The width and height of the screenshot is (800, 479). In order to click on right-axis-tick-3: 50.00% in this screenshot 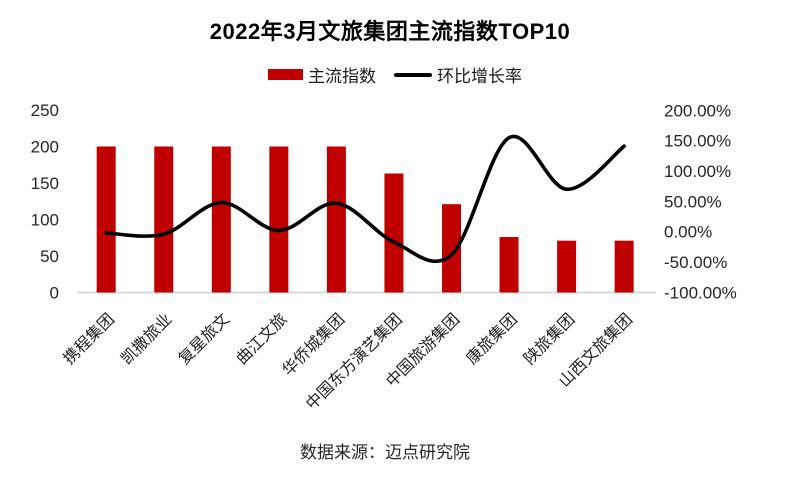, I will do `click(693, 201)`.